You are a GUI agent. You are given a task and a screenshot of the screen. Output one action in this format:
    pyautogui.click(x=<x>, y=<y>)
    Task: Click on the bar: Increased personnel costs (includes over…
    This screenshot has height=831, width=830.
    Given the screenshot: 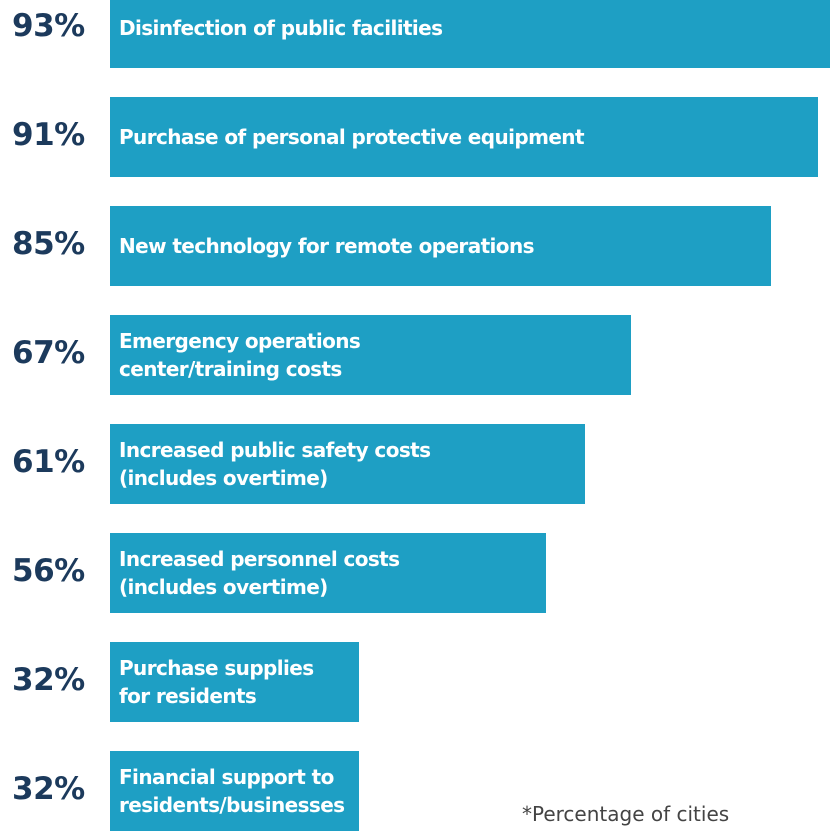 What is the action you would take?
    pyautogui.click(x=328, y=573)
    